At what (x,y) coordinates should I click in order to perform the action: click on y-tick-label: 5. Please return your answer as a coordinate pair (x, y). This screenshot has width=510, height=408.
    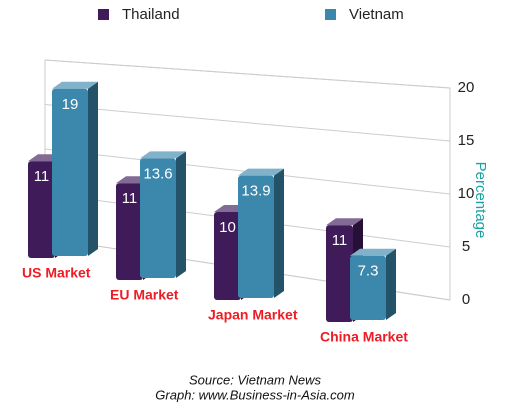
    Looking at the image, I should click on (466, 246).